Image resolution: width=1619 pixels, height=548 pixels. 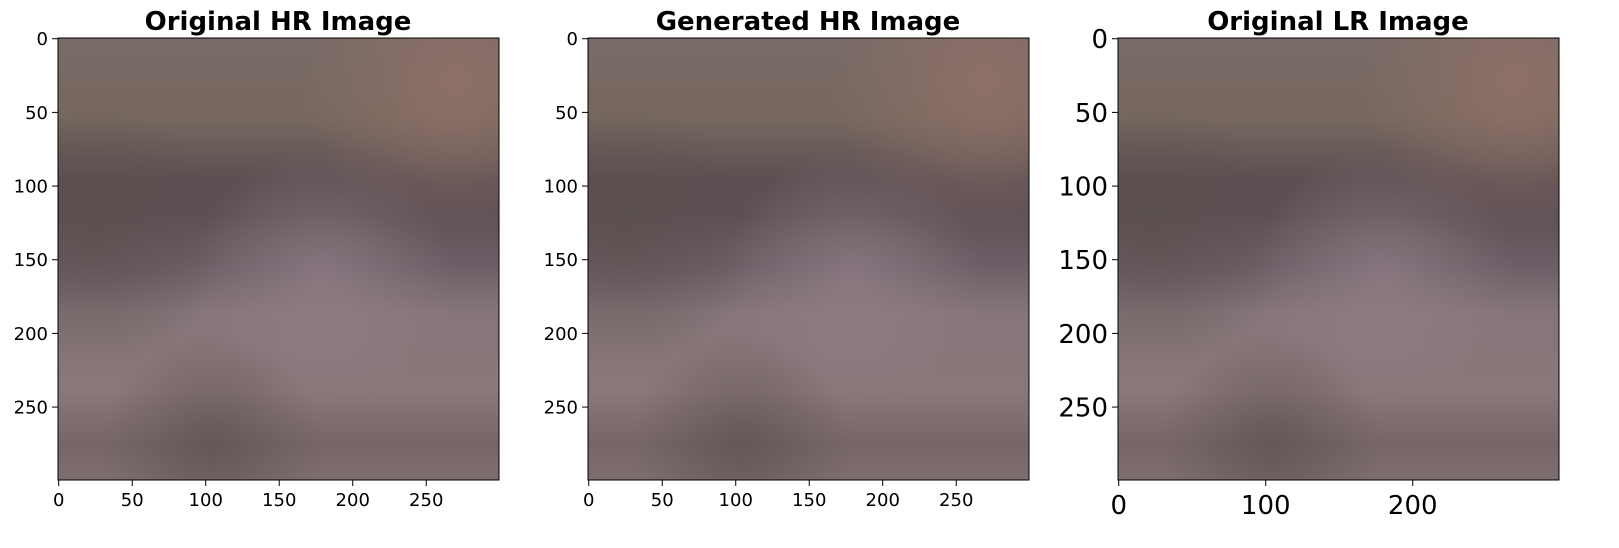 What do you see at coordinates (278, 22) in the screenshot?
I see `panel-title: Original HR Image` at bounding box center [278, 22].